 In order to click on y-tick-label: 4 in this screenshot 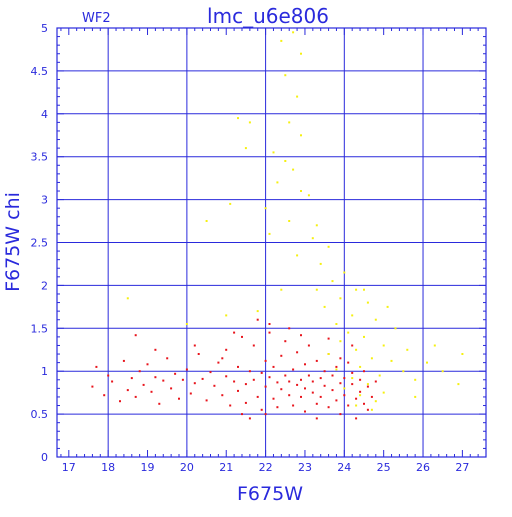, I will do `click(44, 114)`.